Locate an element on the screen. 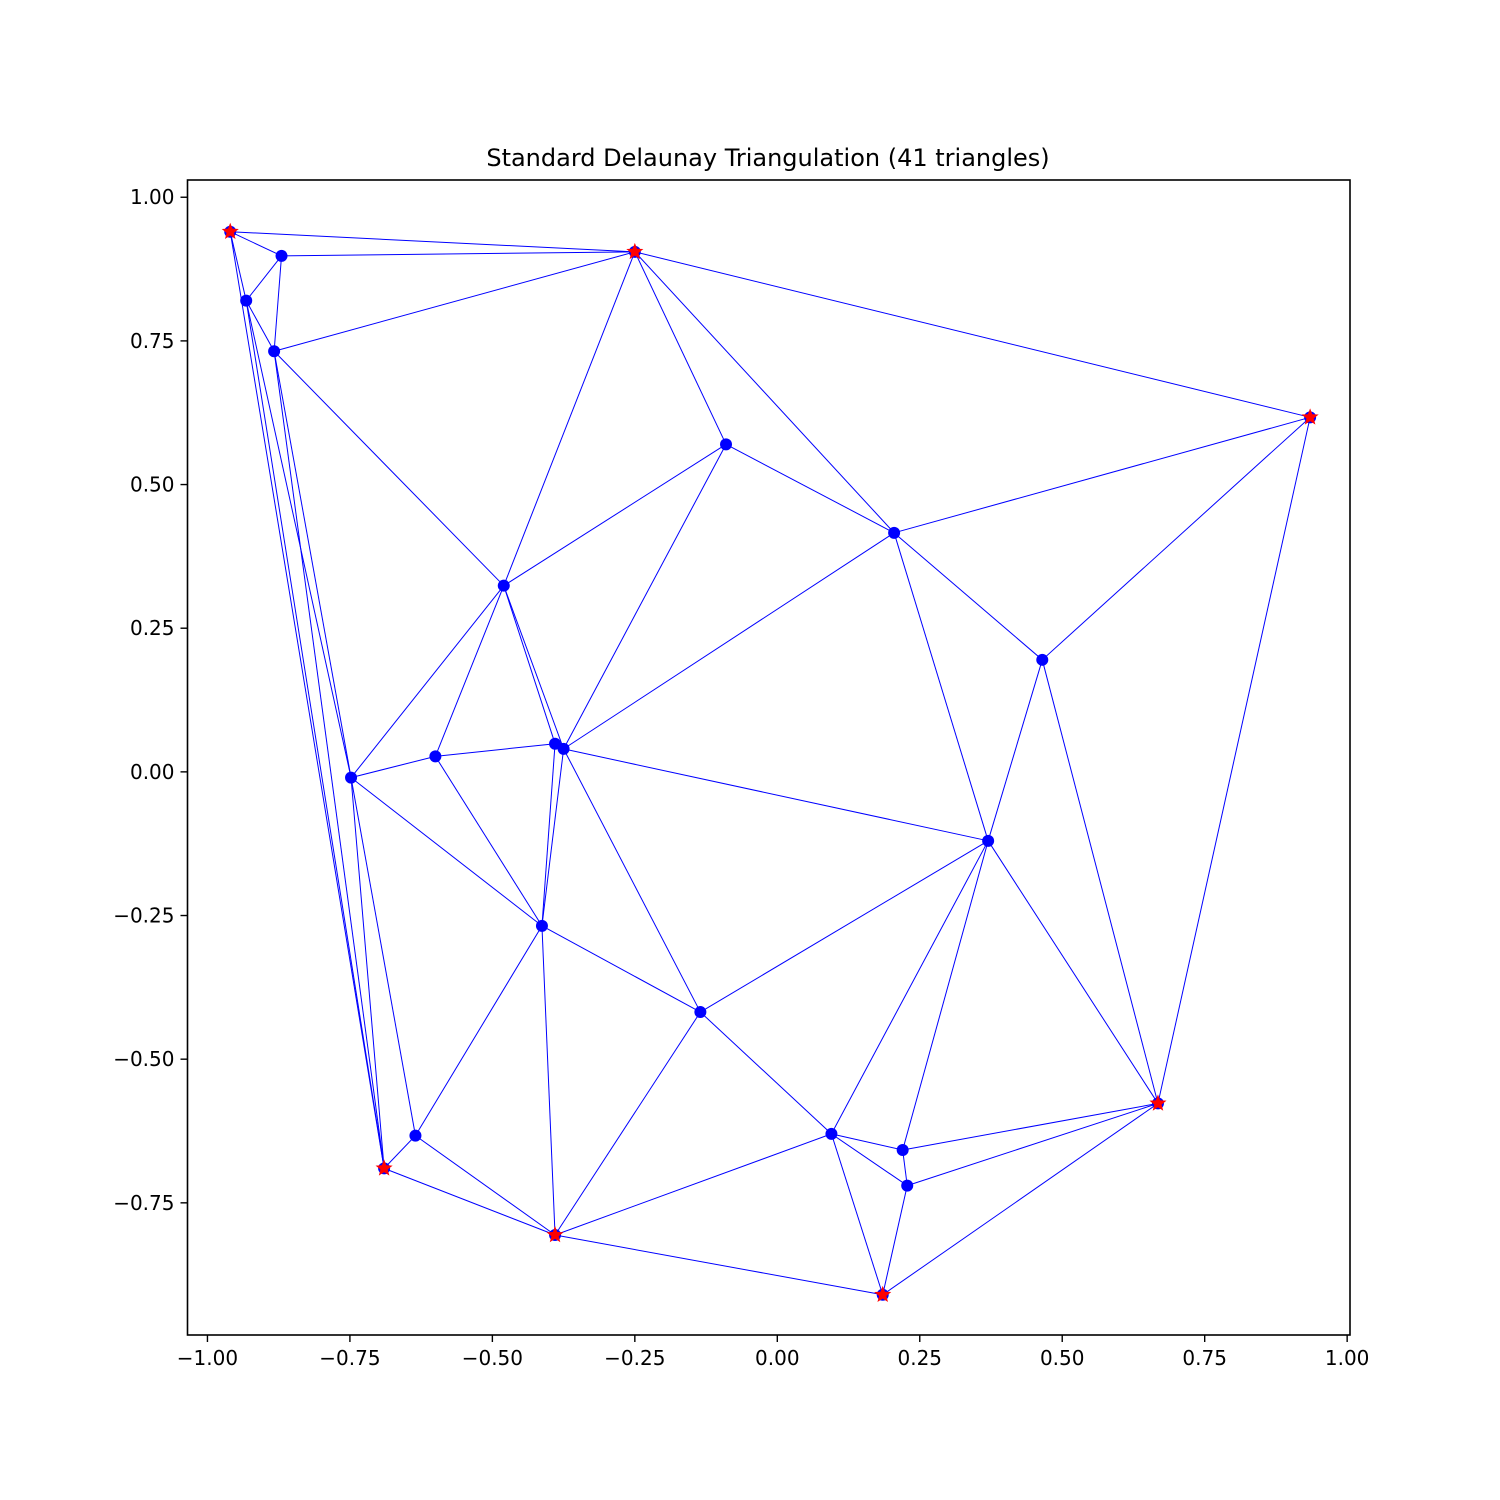  y-tick-label: 0.50 is located at coordinates (152, 485).